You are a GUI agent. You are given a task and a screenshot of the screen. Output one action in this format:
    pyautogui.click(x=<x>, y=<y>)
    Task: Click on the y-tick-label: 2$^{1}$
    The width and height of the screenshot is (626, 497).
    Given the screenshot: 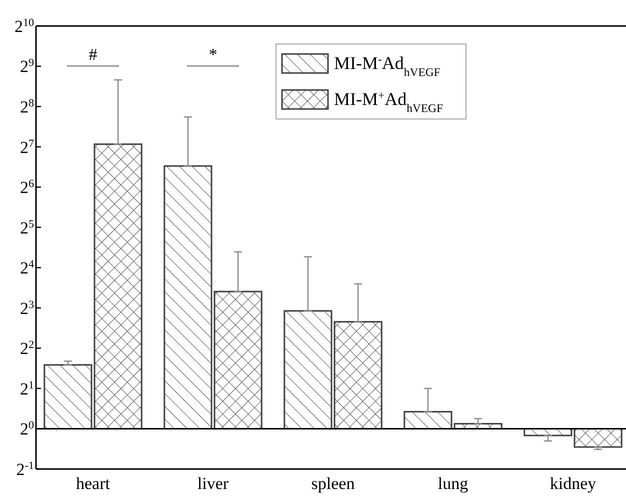 What is the action you would take?
    pyautogui.click(x=27, y=388)
    